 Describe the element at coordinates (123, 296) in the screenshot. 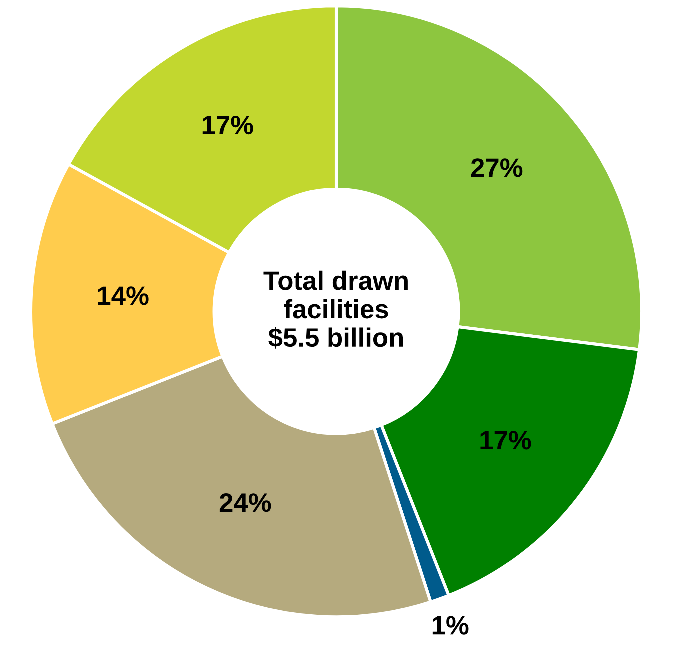

I see `data-label: 14%` at that location.